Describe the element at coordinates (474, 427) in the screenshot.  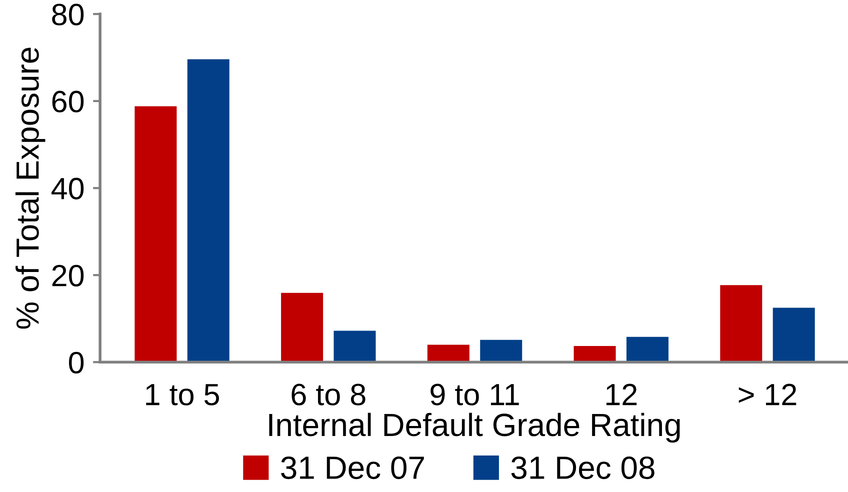
I see `x-axis-title: Internal Default Grade Rating` at that location.